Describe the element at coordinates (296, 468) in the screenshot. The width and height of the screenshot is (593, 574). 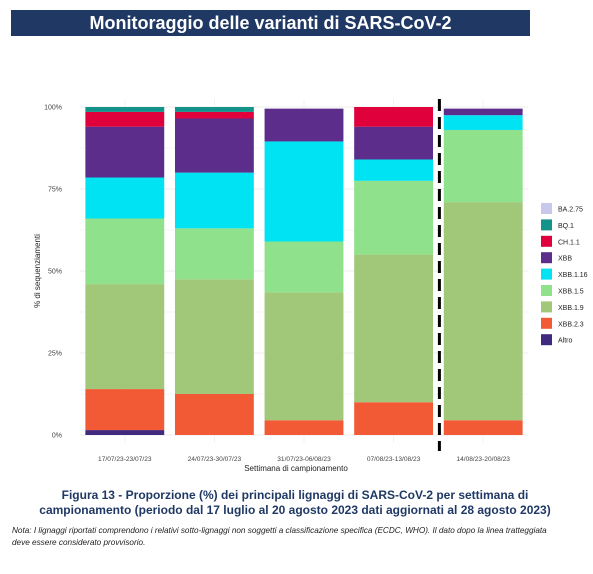
I see `x-axis-title: Settimana di campionamento` at that location.